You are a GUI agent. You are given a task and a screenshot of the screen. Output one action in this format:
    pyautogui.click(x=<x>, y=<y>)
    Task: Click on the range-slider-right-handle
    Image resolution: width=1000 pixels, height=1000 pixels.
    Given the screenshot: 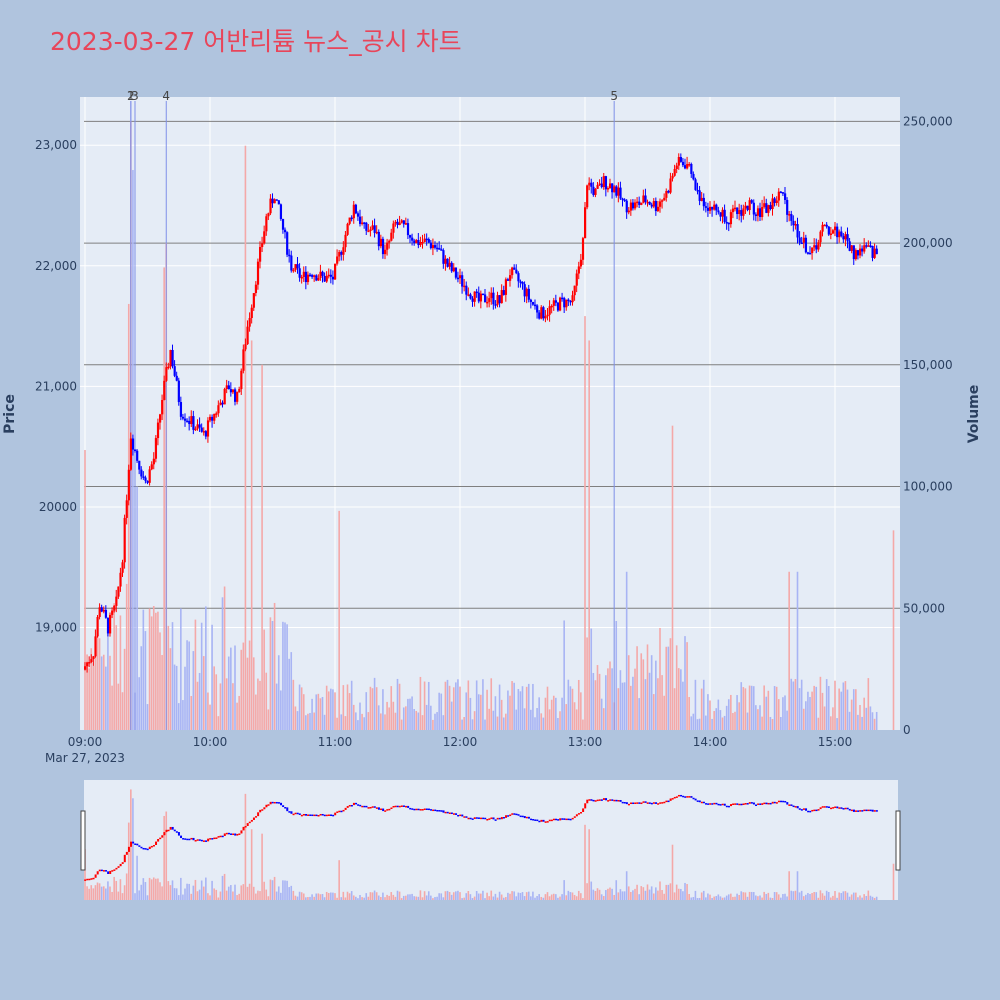 What is the action you would take?
    pyautogui.click(x=898, y=840)
    